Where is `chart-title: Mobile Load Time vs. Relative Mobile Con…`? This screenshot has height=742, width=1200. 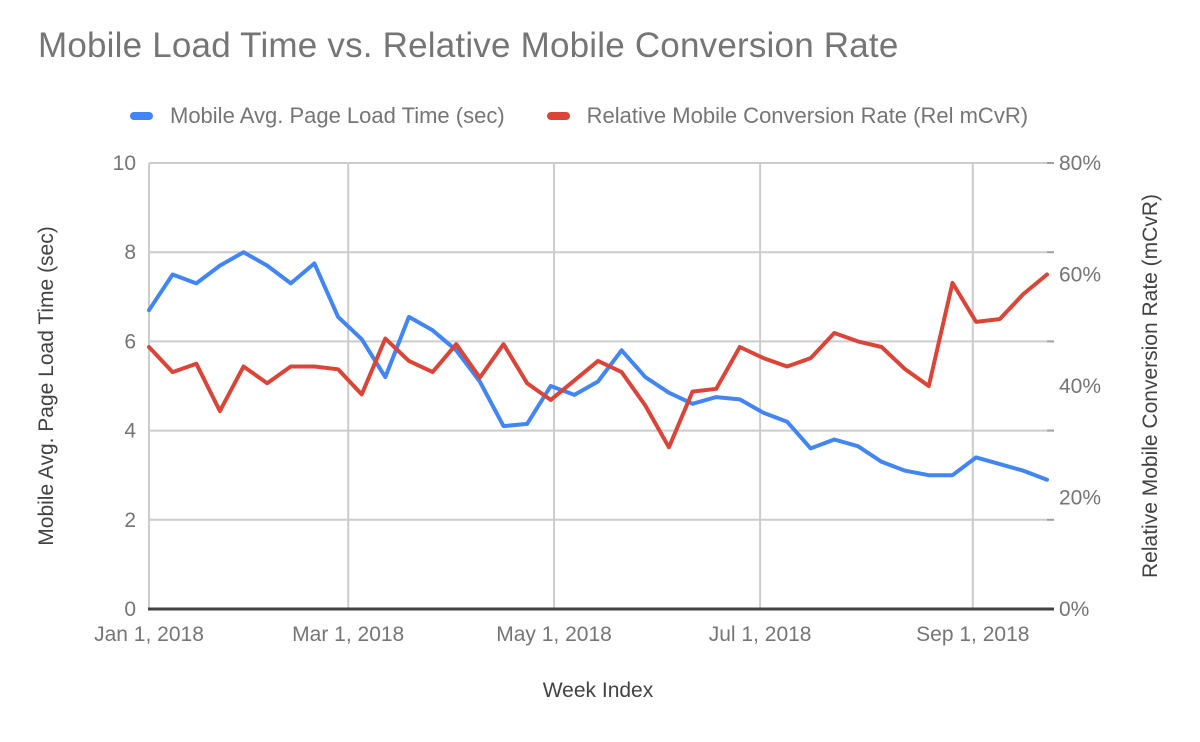
chart-title: Mobile Load Time vs. Relative Mobile Con… is located at coordinates (468, 45).